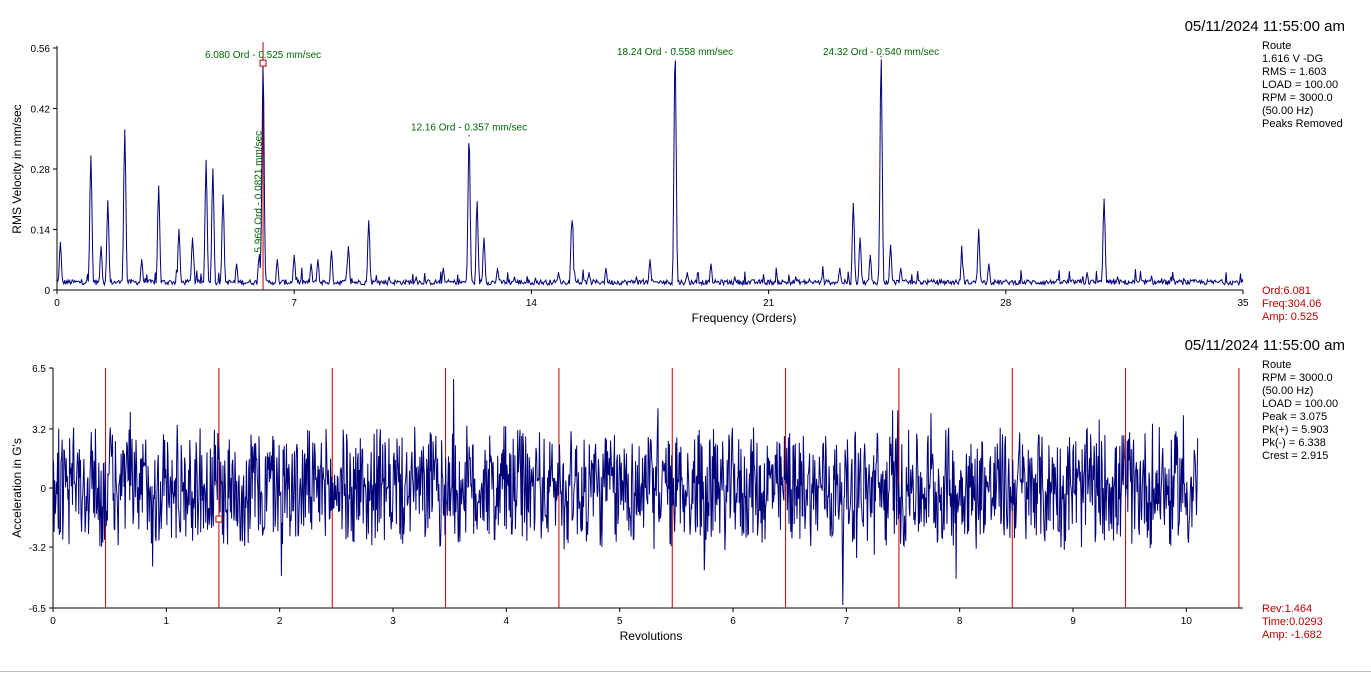  Describe the element at coordinates (1187, 621) in the screenshot. I see `waveform-x-tick-label: 10` at that location.